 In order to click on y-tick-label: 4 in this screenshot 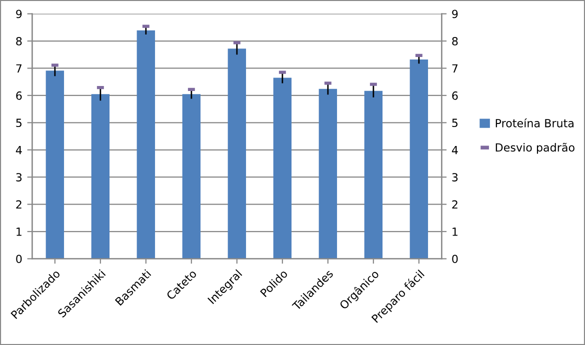, I will do `click(19, 150)`.